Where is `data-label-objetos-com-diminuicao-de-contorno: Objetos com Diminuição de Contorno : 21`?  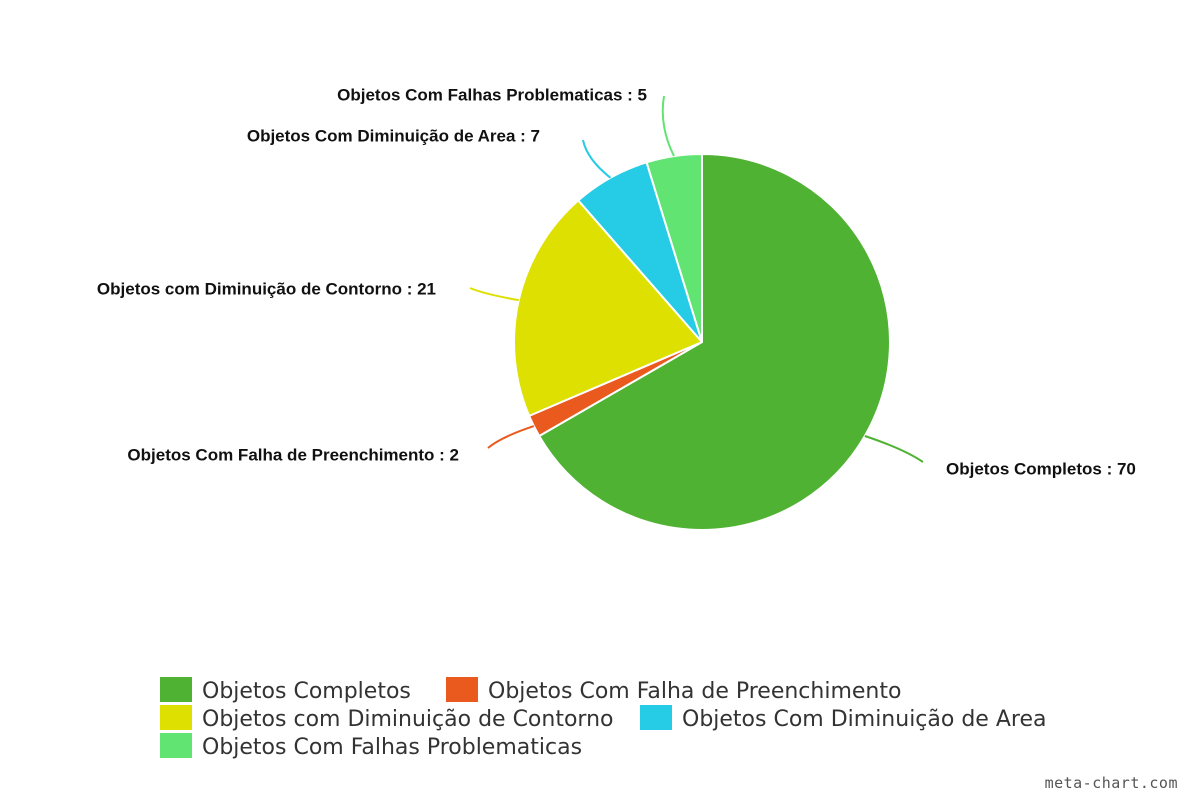 data-label-objetos-com-diminuicao-de-contorno: Objetos com Diminuição de Contorno : 21 is located at coordinates (266, 288).